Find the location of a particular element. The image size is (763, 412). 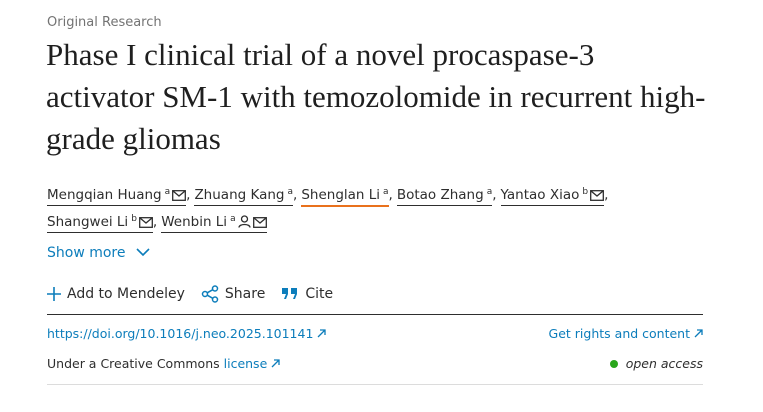

author-link: Botao Zhang a is located at coordinates (444, 196).